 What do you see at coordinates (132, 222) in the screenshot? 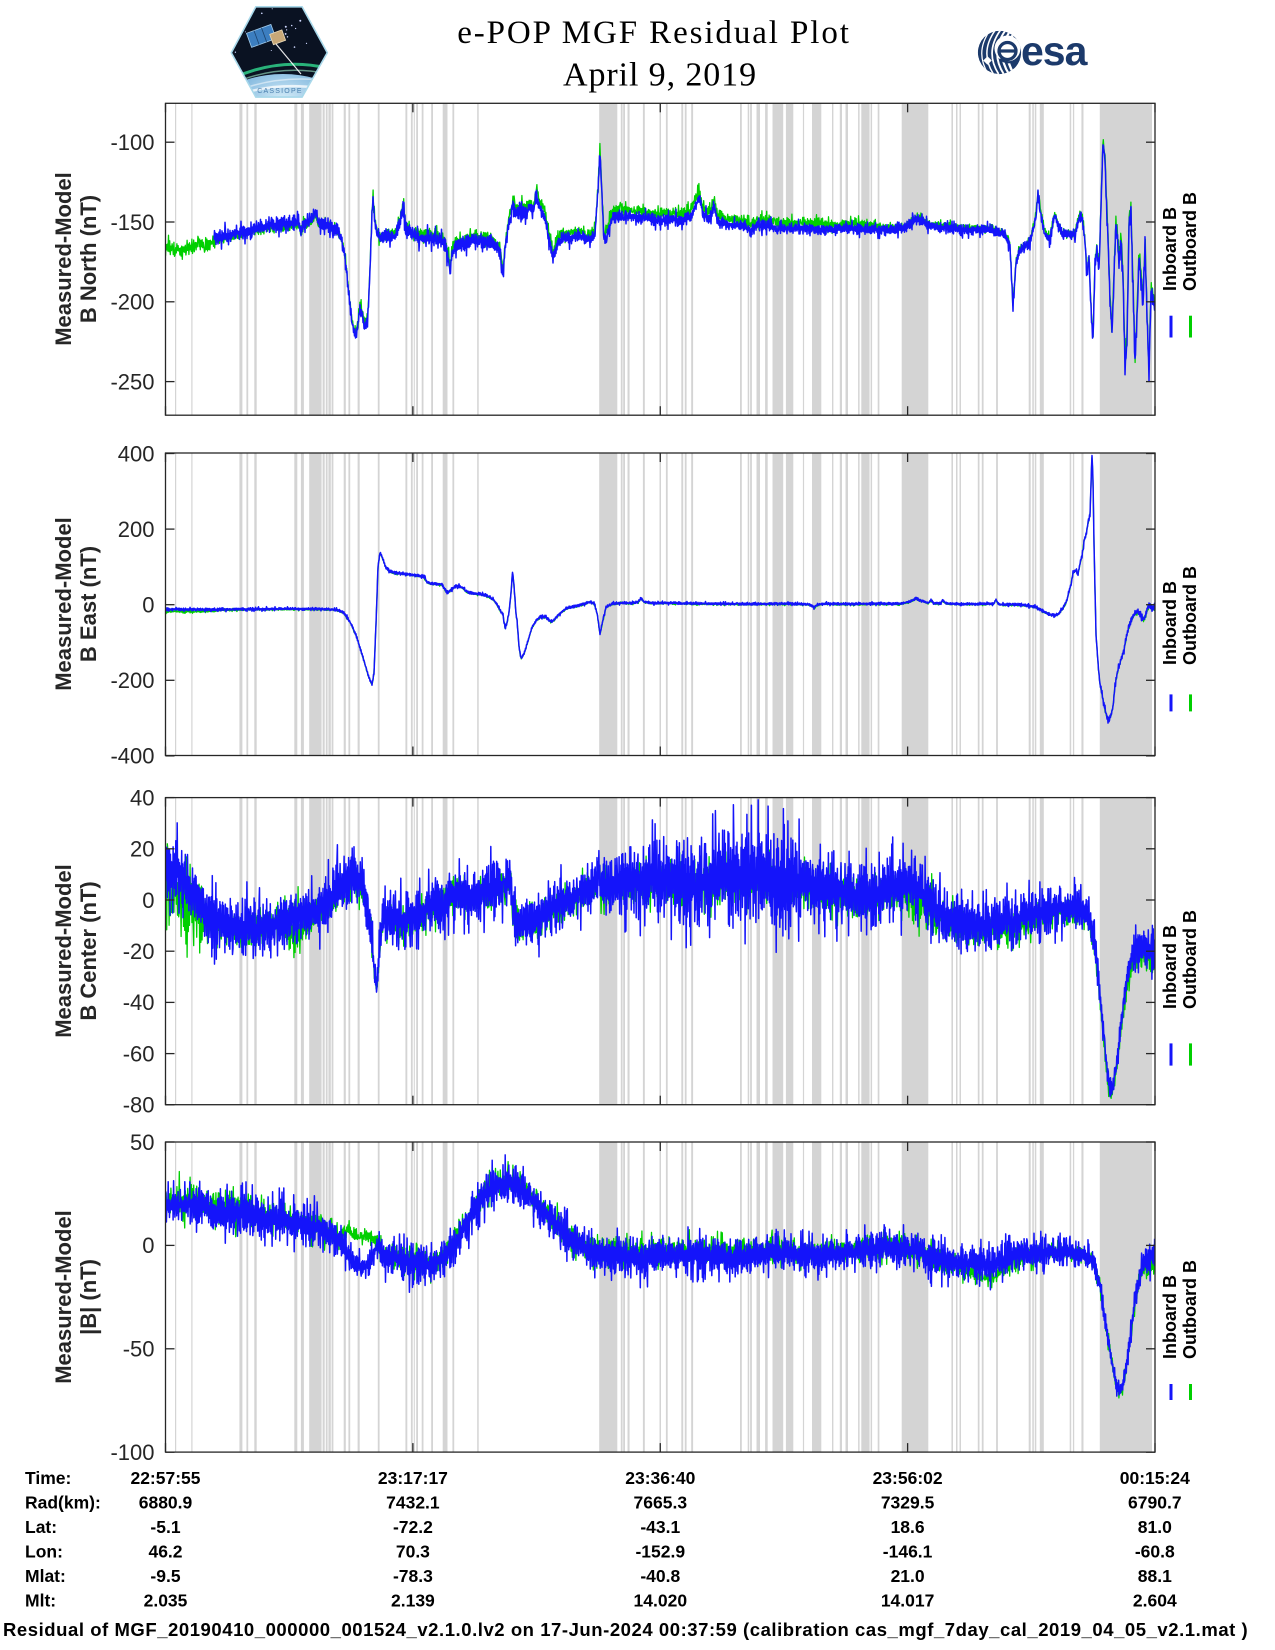
I see `svg-text: -150` at bounding box center [132, 222].